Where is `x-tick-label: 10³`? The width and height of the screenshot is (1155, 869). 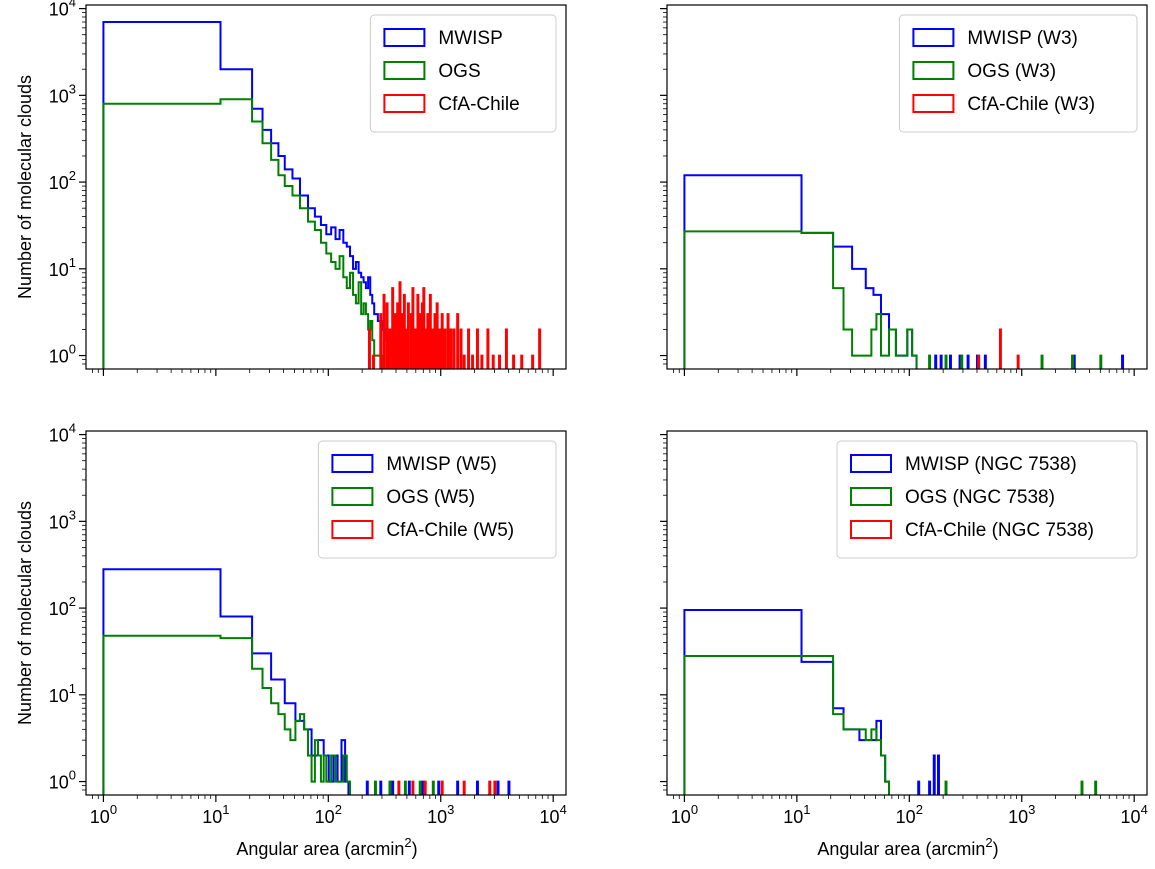
x-tick-label: 10³ is located at coordinates (1021, 814).